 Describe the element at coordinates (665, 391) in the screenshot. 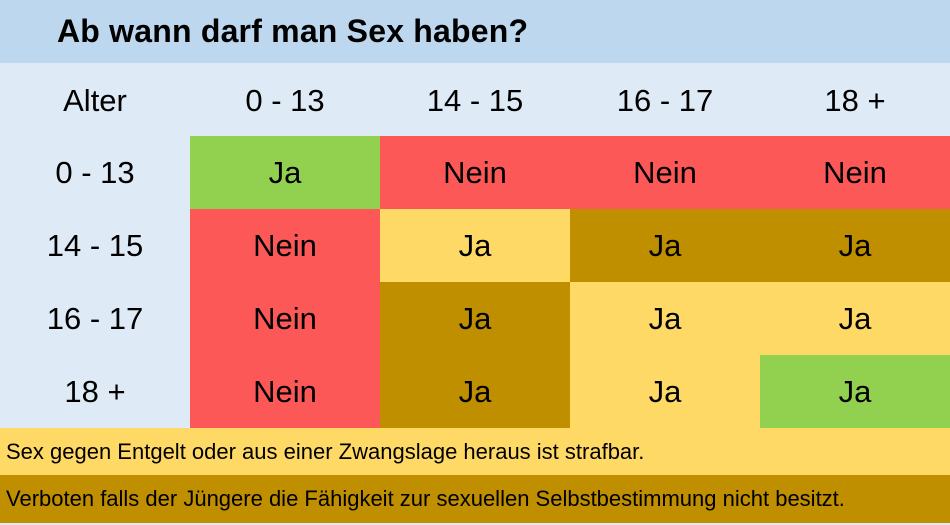

I see `cell-r4-c3: Ja` at that location.